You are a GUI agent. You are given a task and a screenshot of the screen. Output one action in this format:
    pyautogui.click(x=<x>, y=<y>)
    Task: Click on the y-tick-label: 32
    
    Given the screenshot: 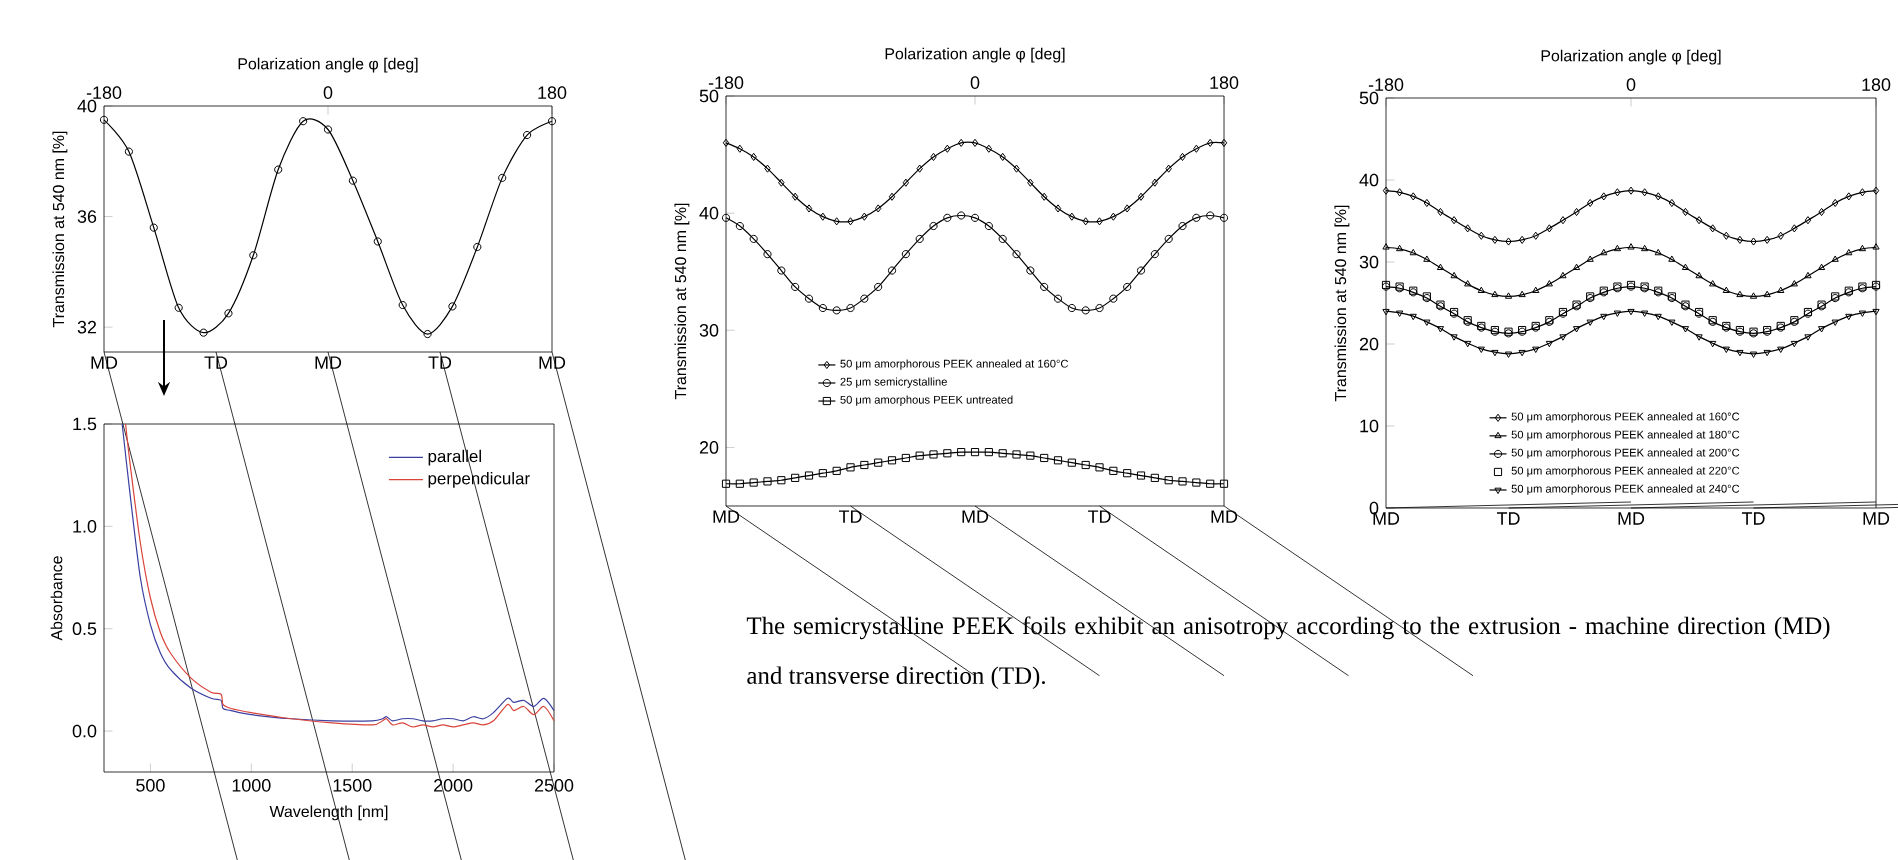 What is the action you would take?
    pyautogui.click(x=87, y=327)
    